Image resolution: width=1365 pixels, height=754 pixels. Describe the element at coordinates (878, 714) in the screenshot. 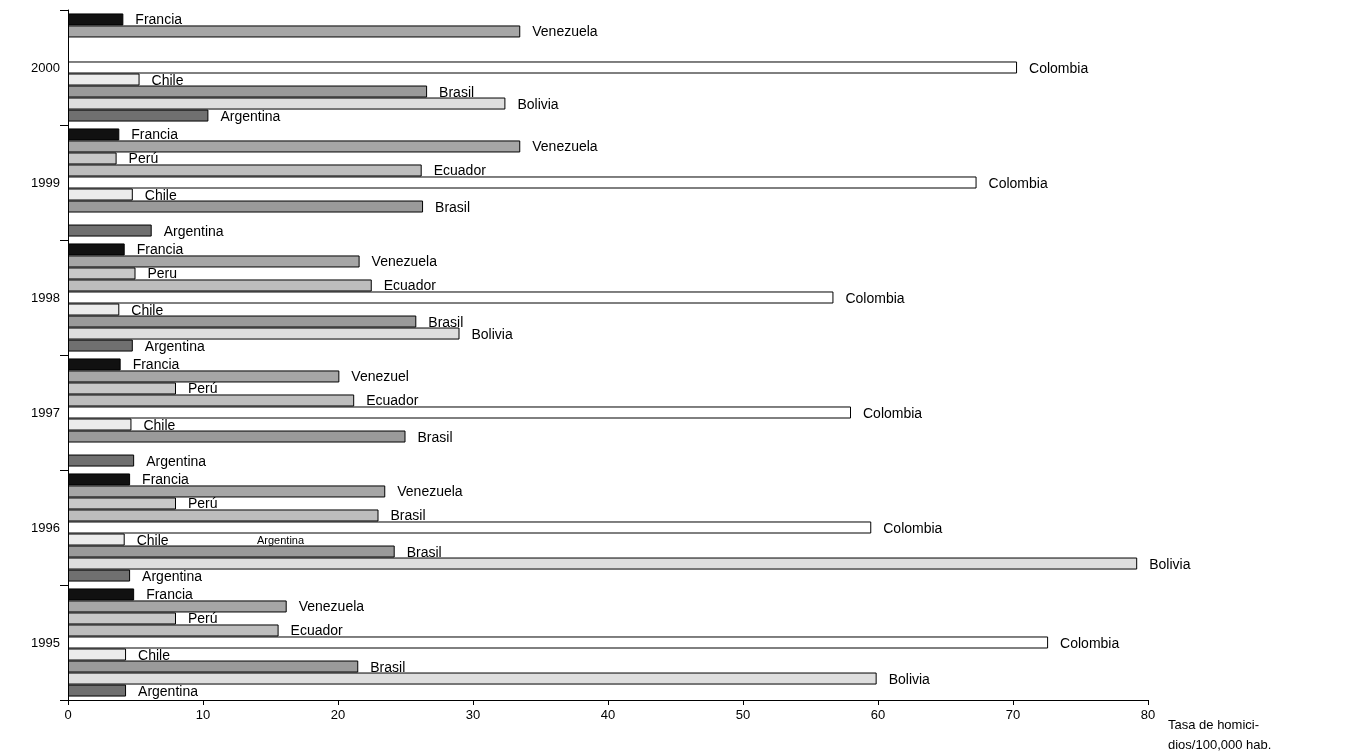

I see `x-tick-label: 60` at that location.